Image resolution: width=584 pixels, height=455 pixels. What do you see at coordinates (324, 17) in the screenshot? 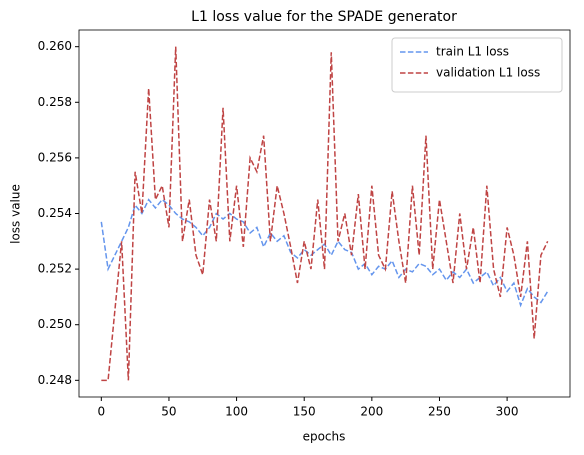
I see `chart-title: L1 loss value for the SPADE generator` at bounding box center [324, 17].